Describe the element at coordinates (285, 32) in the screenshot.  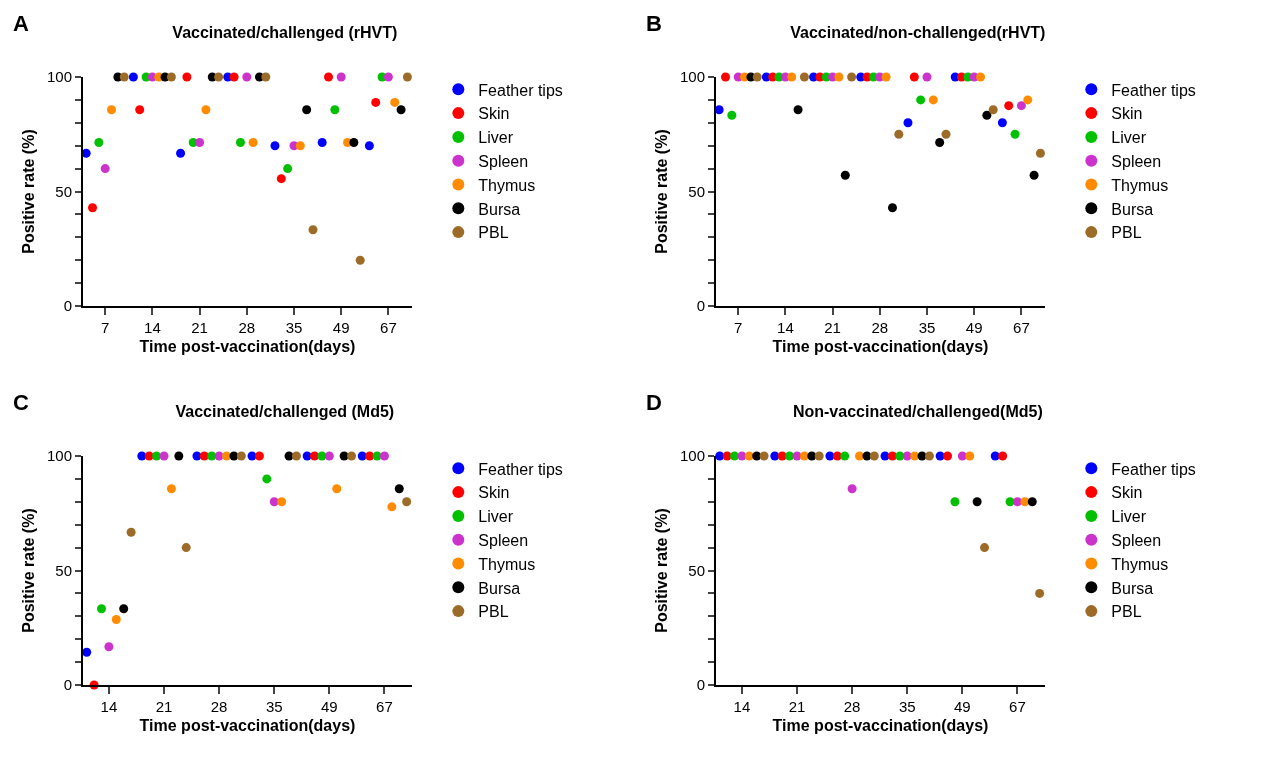
I see `chart-title: Vaccinated/challenged (rHVT)` at that location.